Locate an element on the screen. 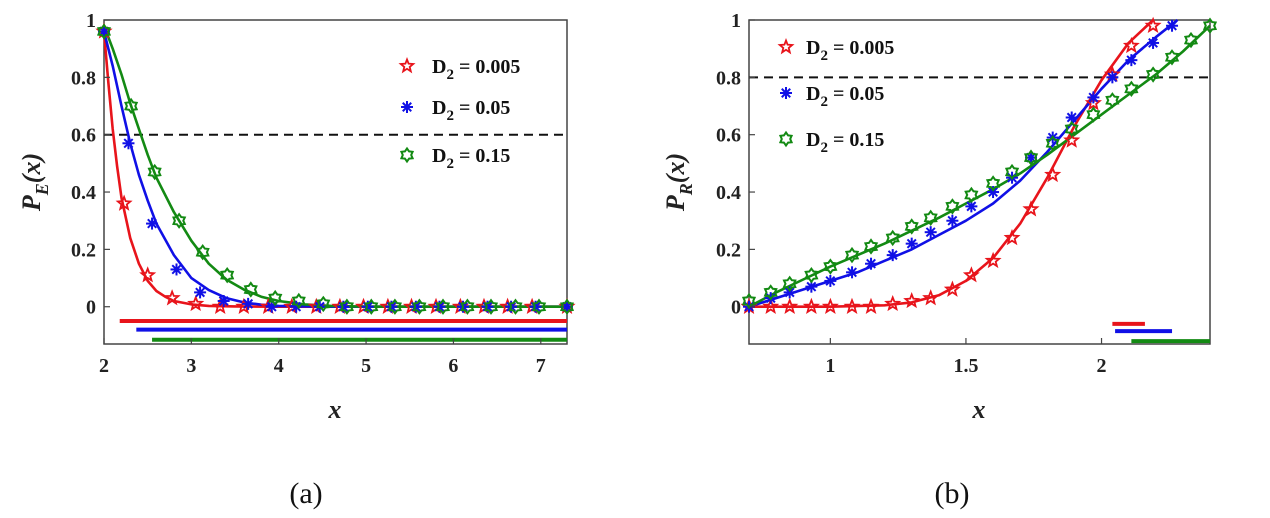 The width and height of the screenshot is (1270, 518). panel-a-ylabel-sub: E is located at coordinates (42, 189).